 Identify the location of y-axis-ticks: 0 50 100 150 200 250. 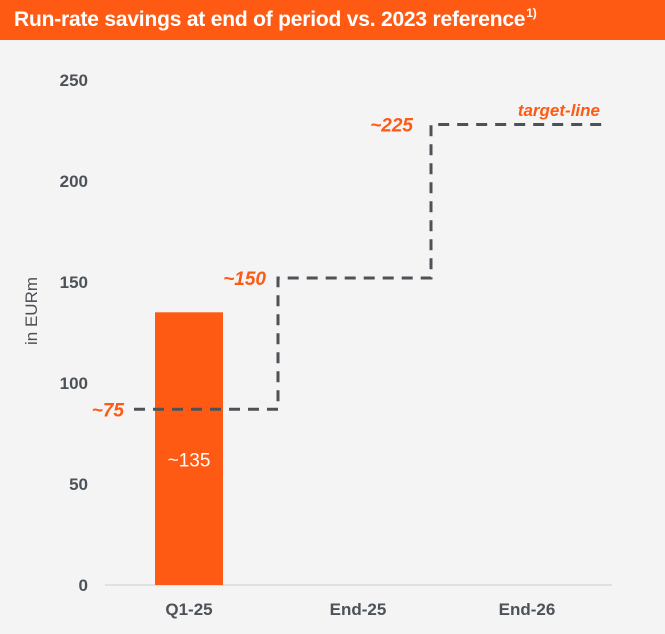
(74, 333).